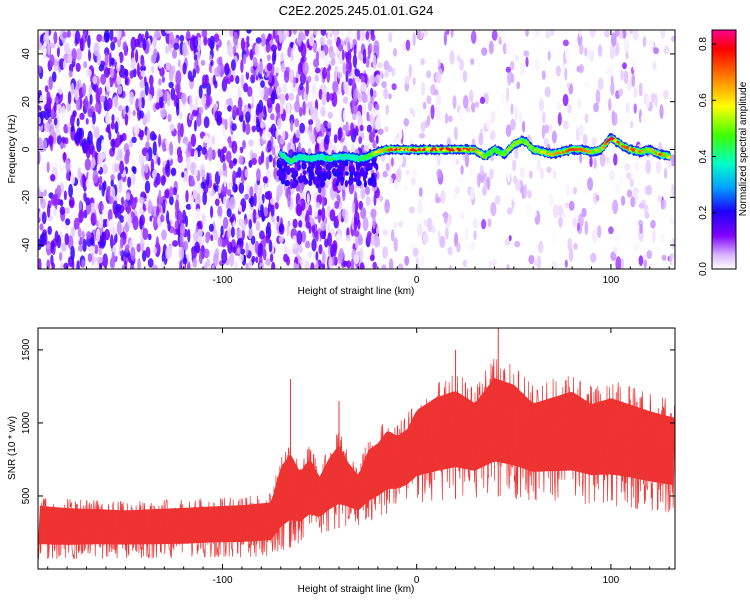  What do you see at coordinates (417, 280) in the screenshot?
I see `x-tick-label: 0` at bounding box center [417, 280].